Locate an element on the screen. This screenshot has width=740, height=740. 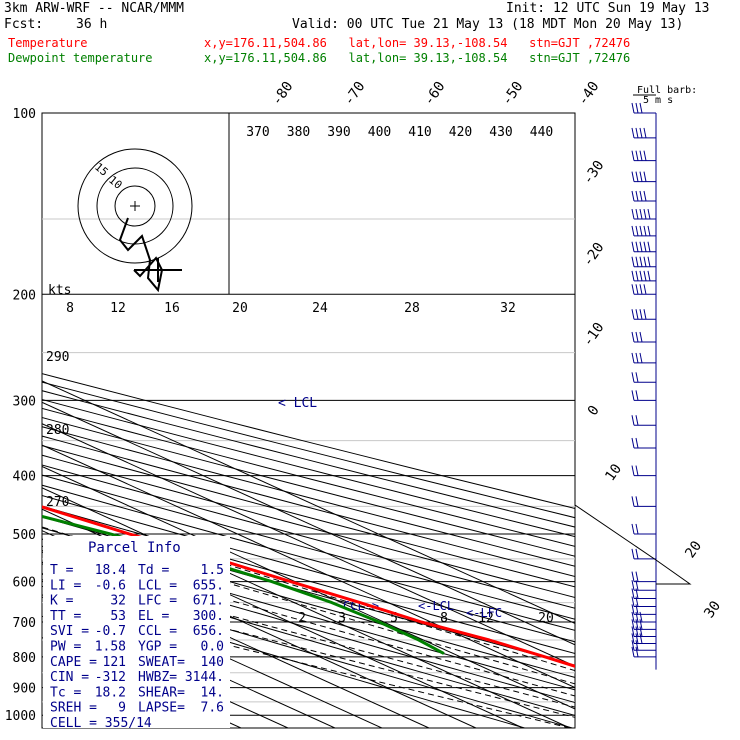
isotherm-tick-label: -40 is located at coordinates (589, 94).